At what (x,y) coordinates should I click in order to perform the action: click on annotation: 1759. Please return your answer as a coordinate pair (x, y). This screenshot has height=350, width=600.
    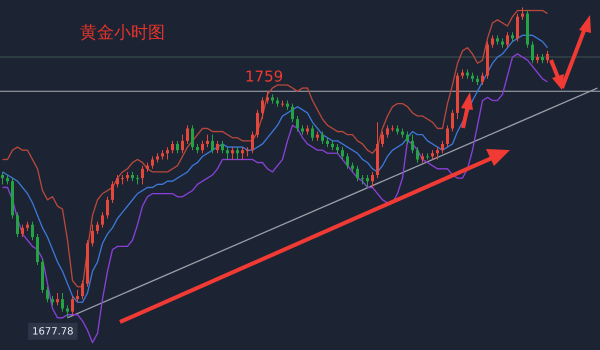
    Looking at the image, I should click on (264, 76).